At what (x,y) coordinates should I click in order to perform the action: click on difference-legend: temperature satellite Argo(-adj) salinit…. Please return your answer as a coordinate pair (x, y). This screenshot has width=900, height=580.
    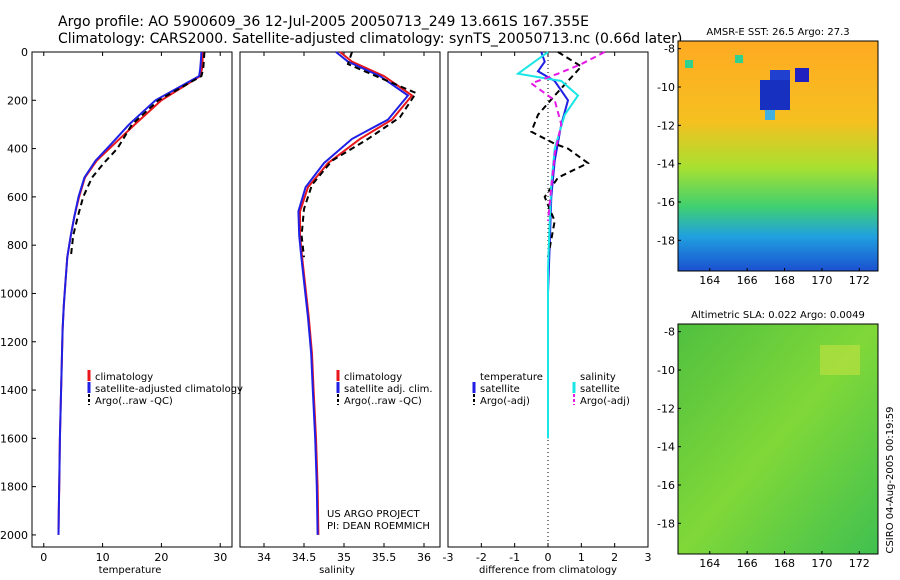
    Looking at the image, I should click on (551, 389).